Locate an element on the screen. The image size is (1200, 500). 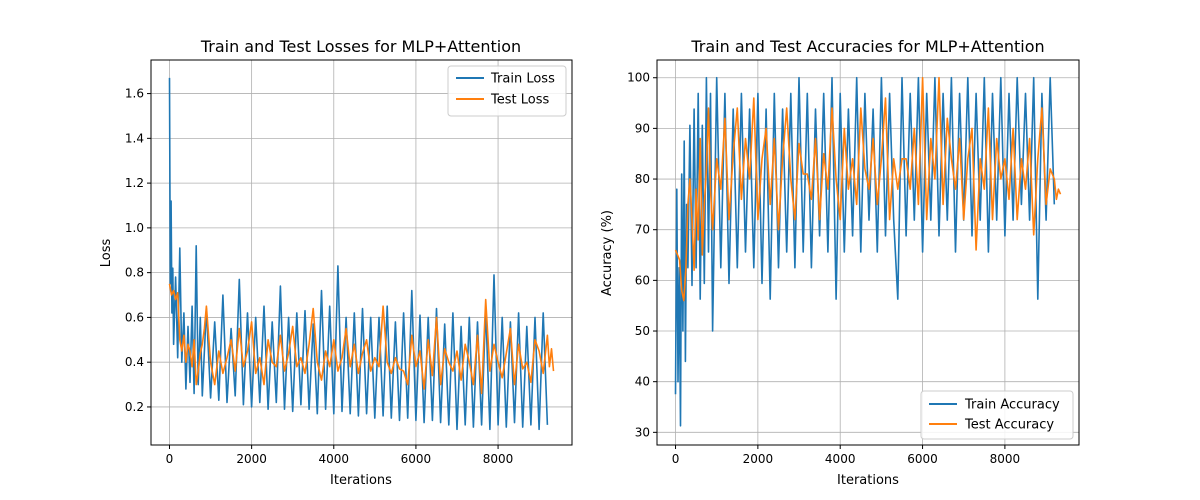
accuracy-xtick-label-2: 4000 is located at coordinates (840, 459).